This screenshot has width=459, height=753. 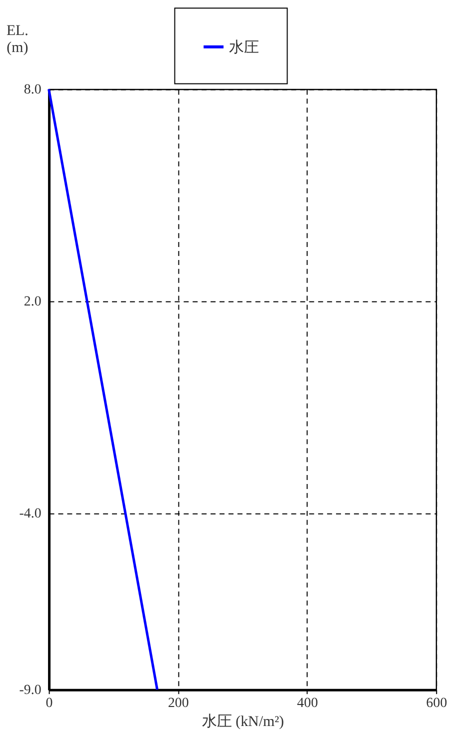 What do you see at coordinates (49, 704) in the screenshot?
I see `x-tick-label: 0` at bounding box center [49, 704].